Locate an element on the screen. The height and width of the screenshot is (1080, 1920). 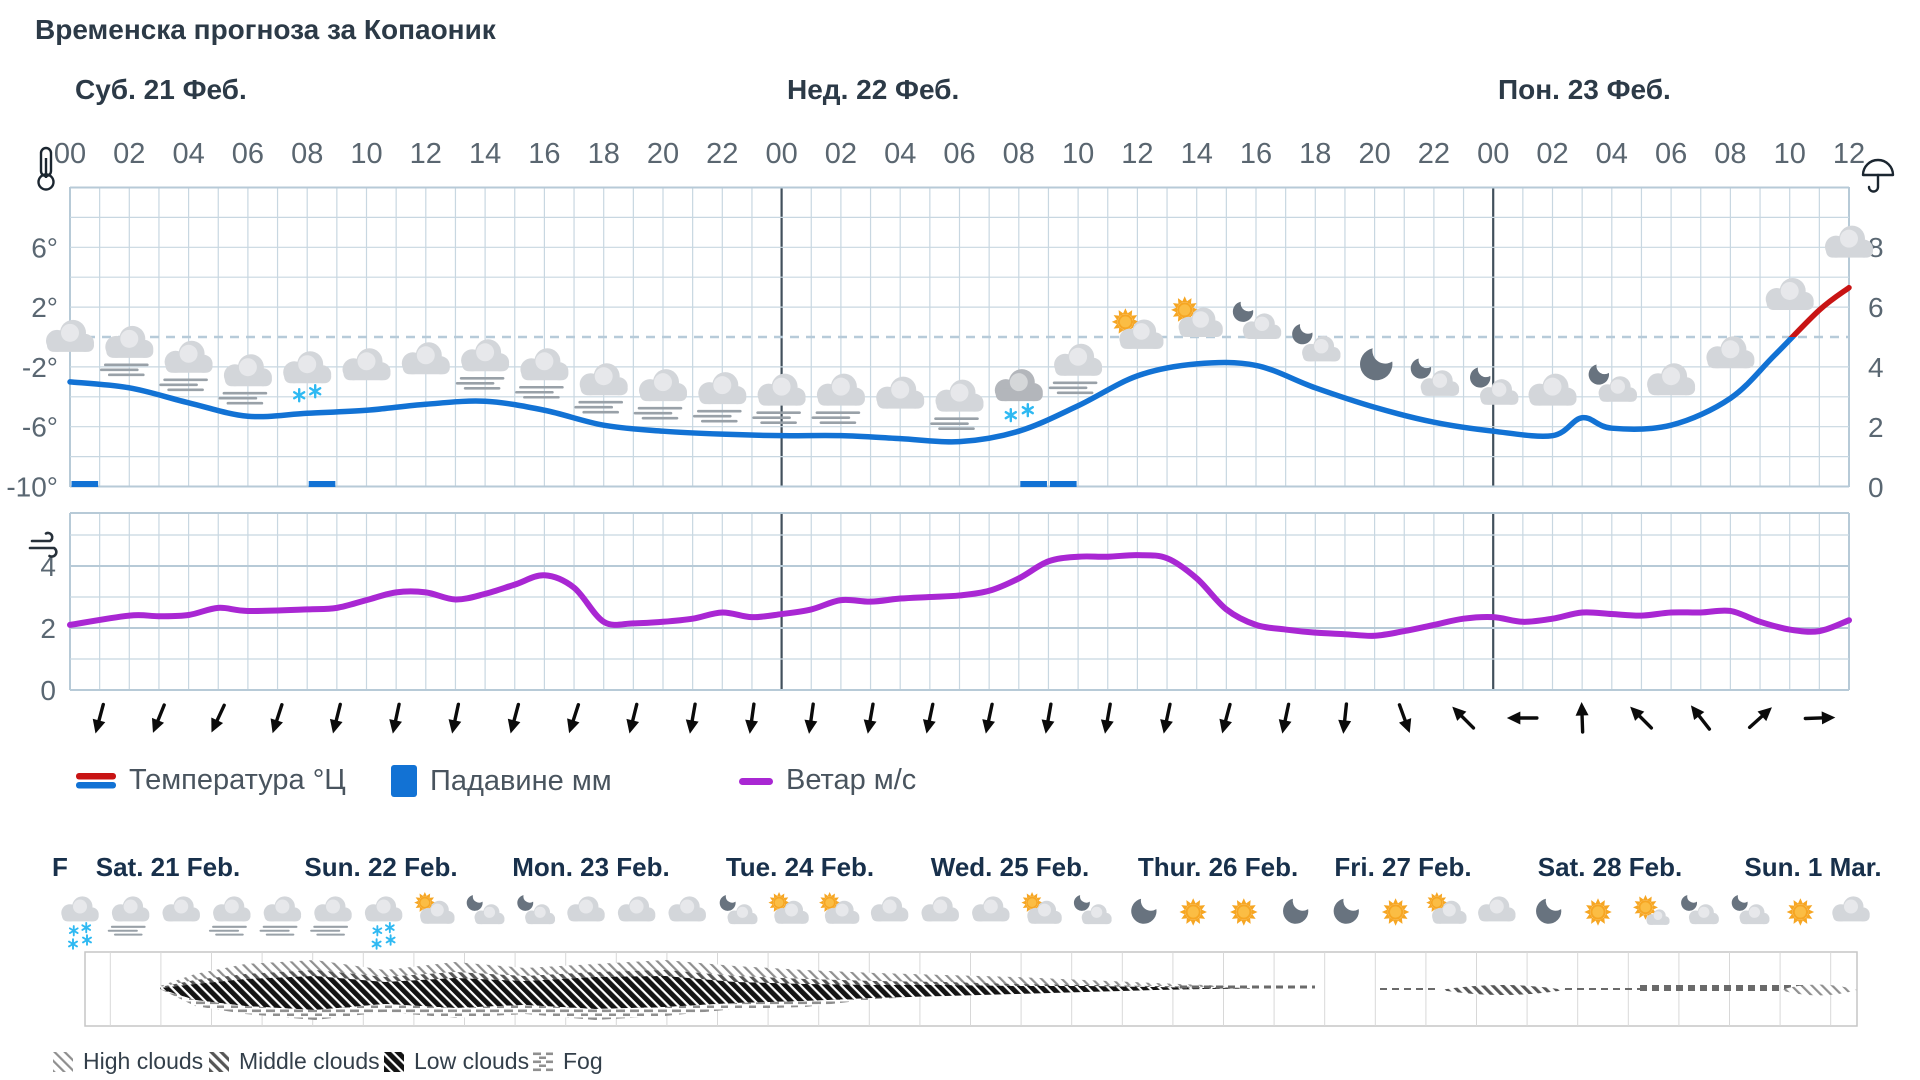
daily-cloud-snow-icon is located at coordinates (383, 916).